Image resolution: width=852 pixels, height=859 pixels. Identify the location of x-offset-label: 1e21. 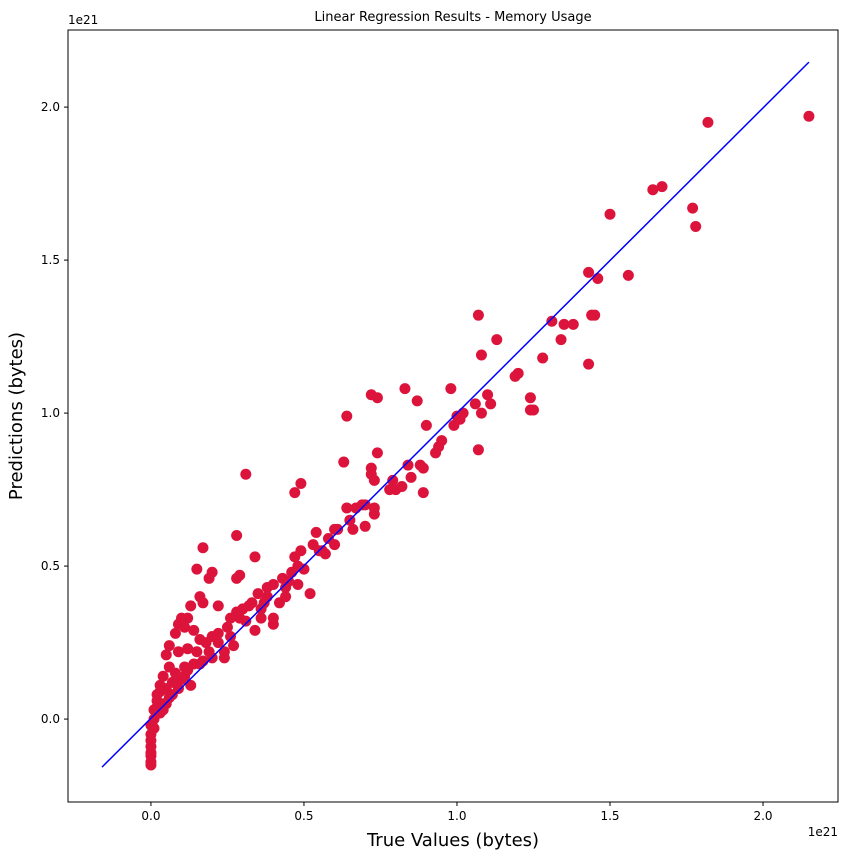
(823, 832).